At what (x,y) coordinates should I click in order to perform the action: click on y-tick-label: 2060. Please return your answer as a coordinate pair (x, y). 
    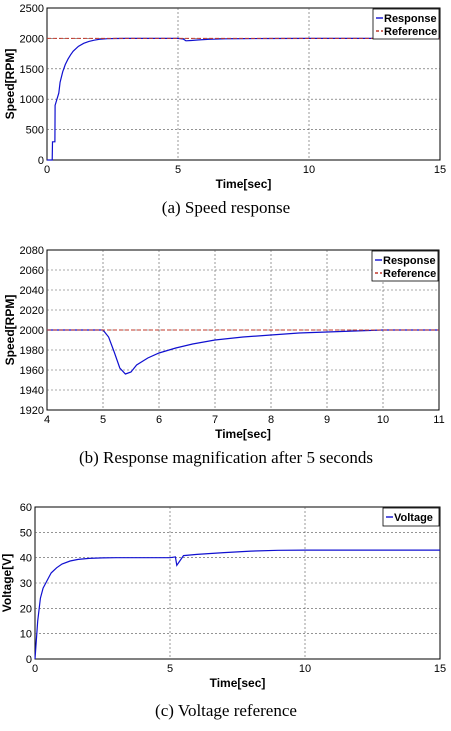
    Looking at the image, I should click on (32, 271).